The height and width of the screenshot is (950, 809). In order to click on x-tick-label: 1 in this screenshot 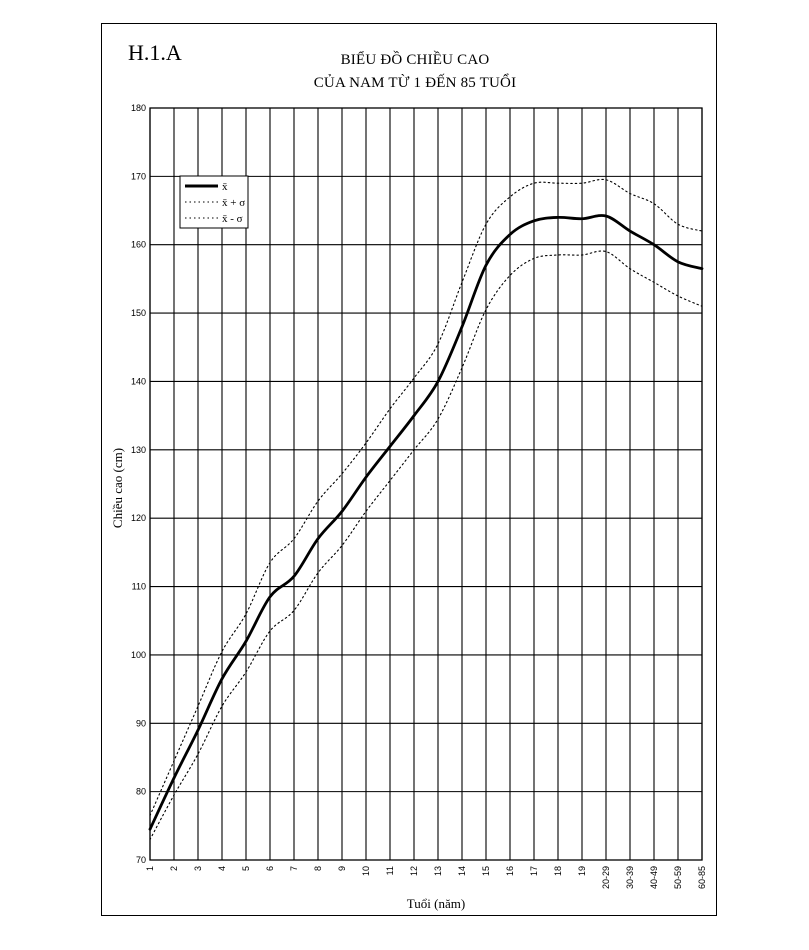, I will do `click(150, 868)`.